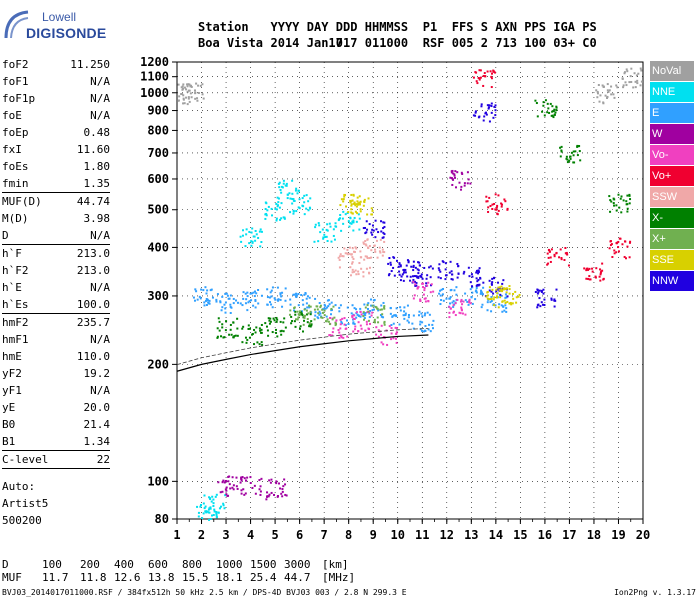 The image size is (700, 600). What do you see at coordinates (263, 577) in the screenshot?
I see `muf-value: 25.4` at bounding box center [263, 577].